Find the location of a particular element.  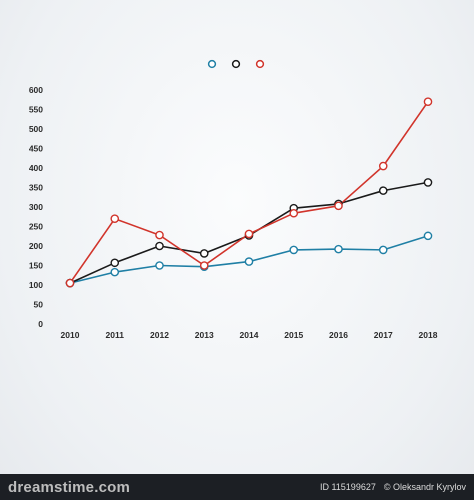

x-tick-label: 2018 is located at coordinates (428, 335).